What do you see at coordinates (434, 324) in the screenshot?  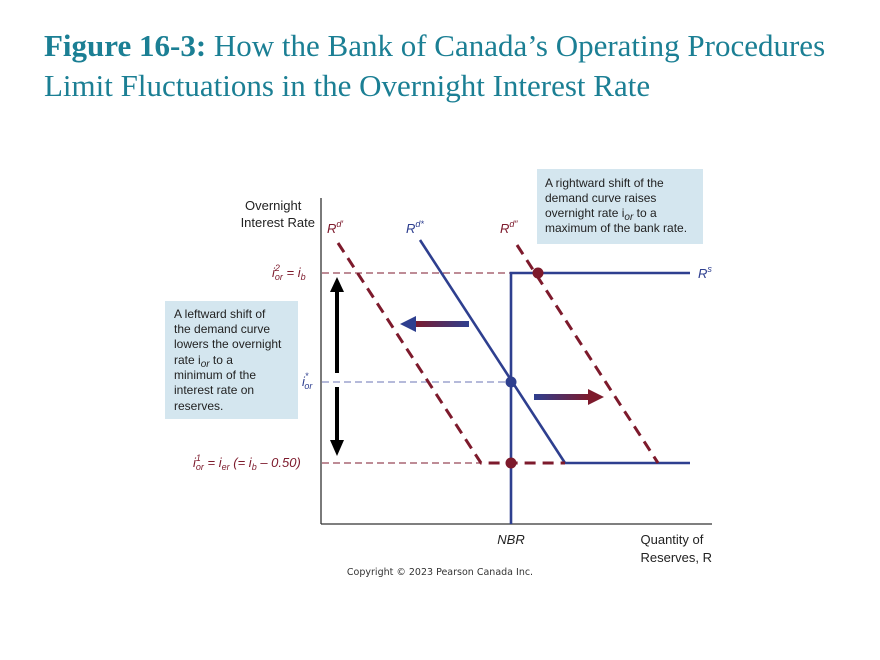 I see `left-shift-arrow` at bounding box center [434, 324].